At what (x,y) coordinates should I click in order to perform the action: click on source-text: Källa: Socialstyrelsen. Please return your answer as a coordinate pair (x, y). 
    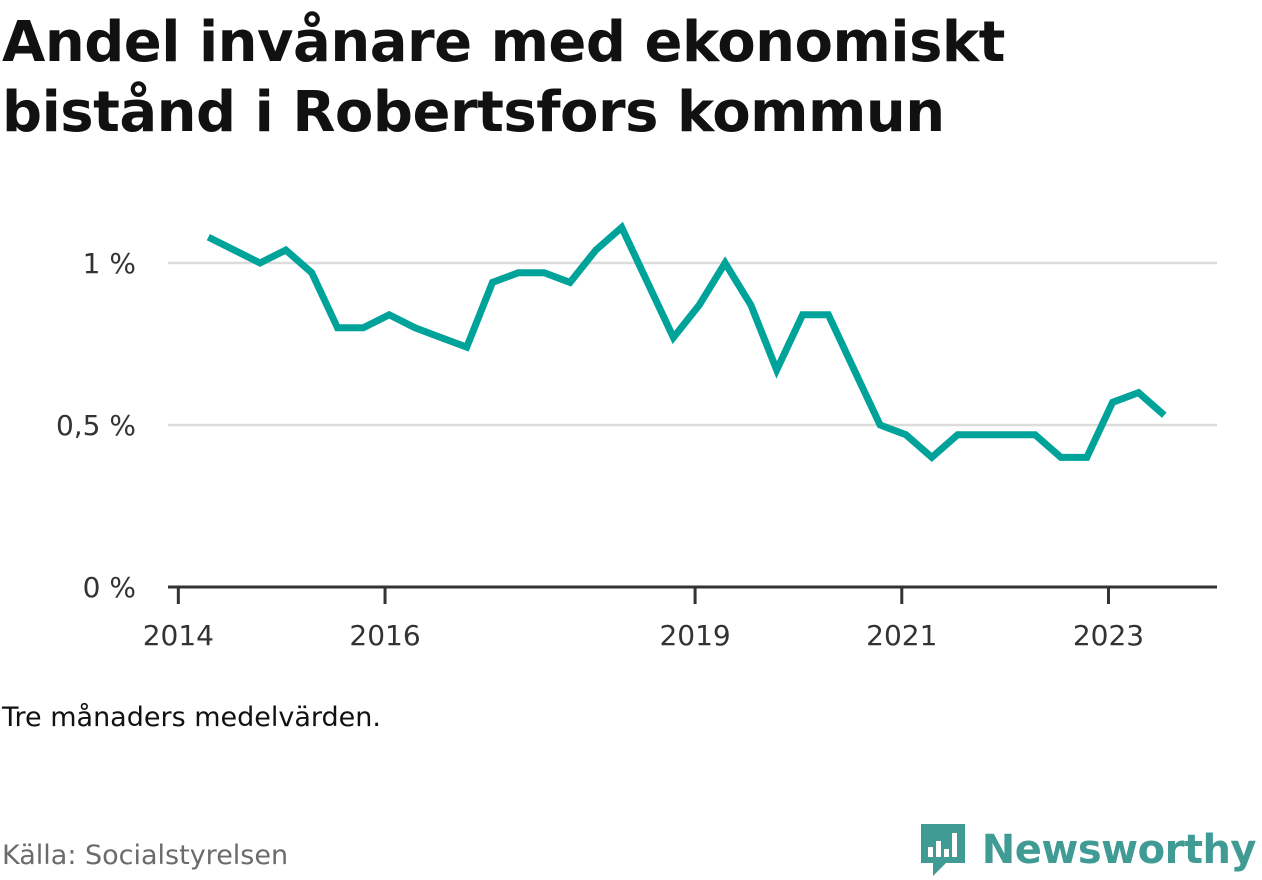
    Looking at the image, I should click on (145, 855).